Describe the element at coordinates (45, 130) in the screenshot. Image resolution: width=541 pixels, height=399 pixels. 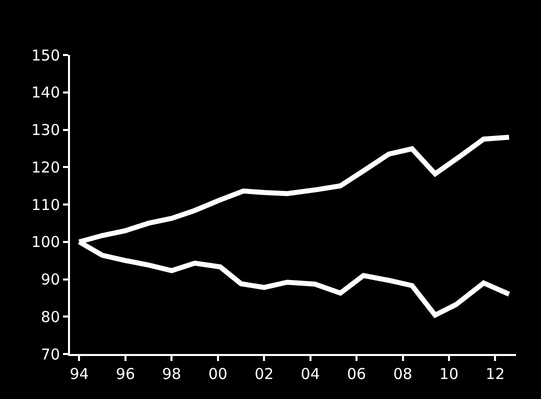
I see `y-tick-label: 130` at that location.